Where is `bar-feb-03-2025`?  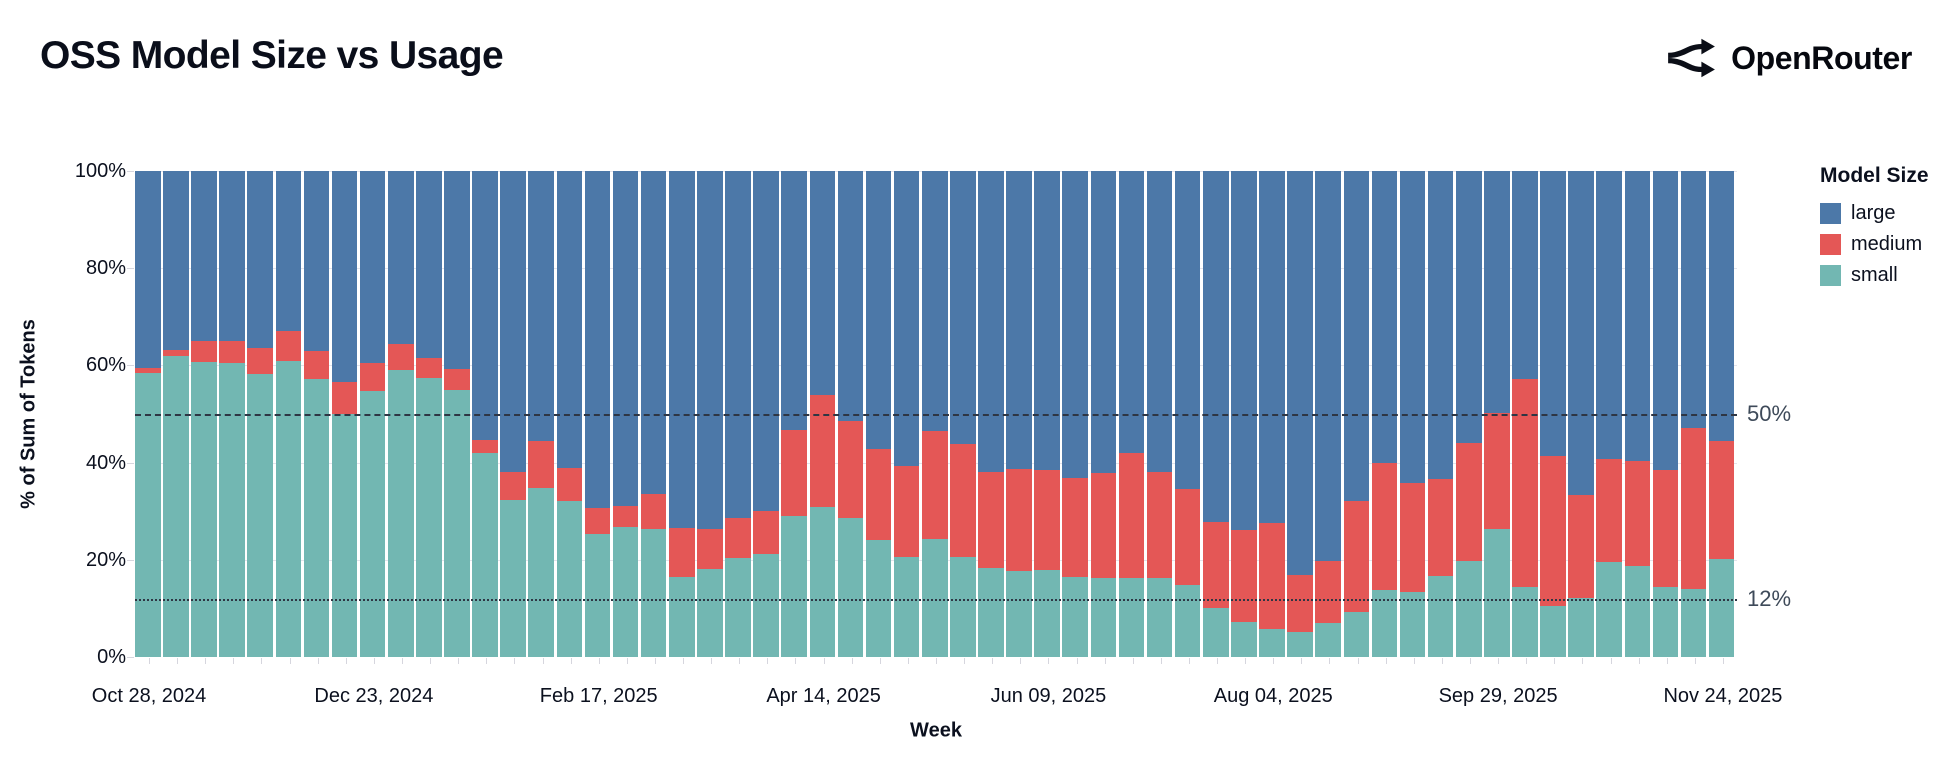 bar-feb-03-2025 is located at coordinates (541, 414).